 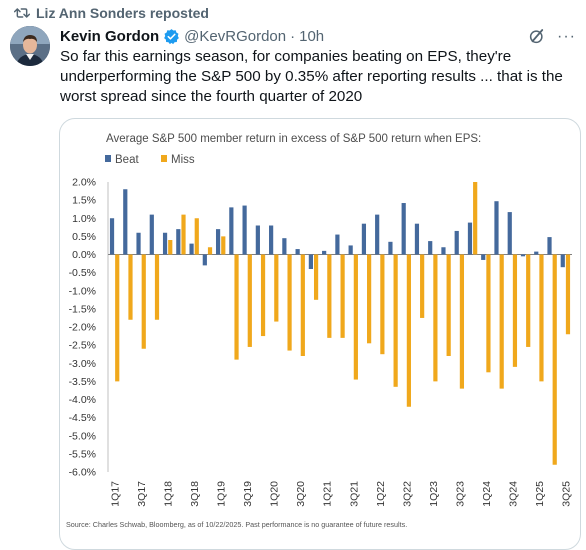 I want to click on x-tick-label: 1Q24, so click(x=487, y=494).